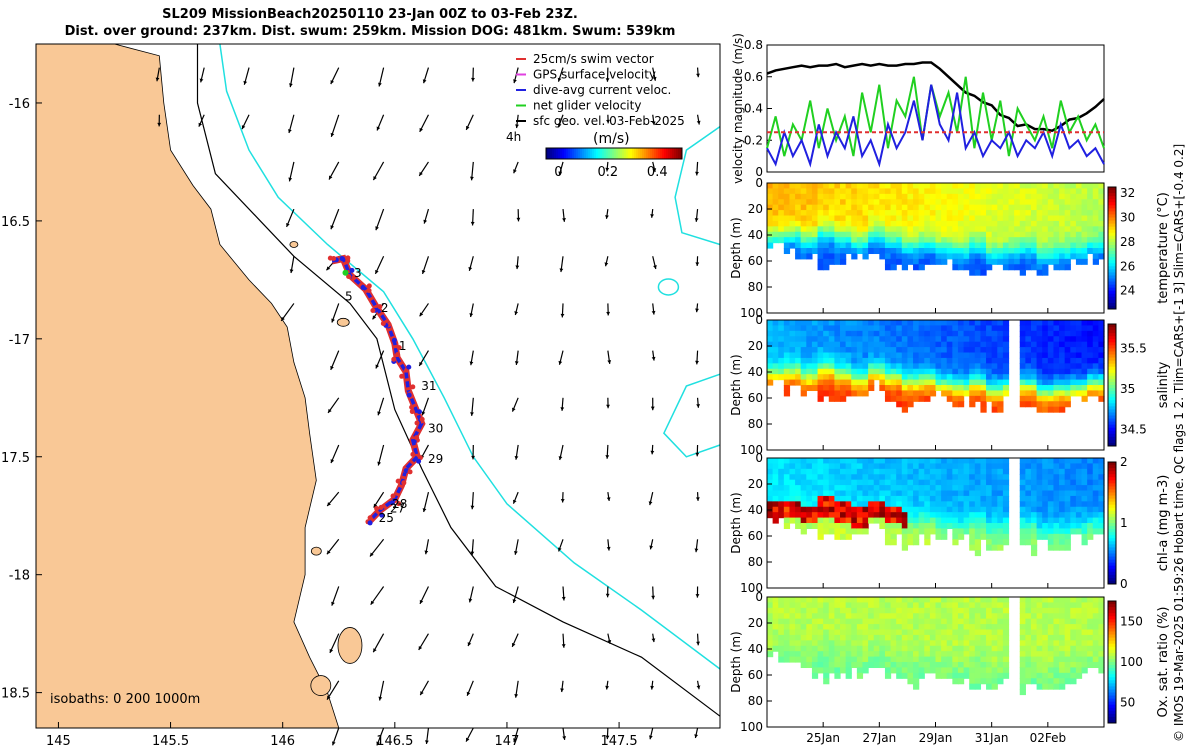 Image resolution: width=1200 pixels, height=750 pixels. Describe the element at coordinates (412, 407) in the screenshot. I see `glider-track-point` at that location.